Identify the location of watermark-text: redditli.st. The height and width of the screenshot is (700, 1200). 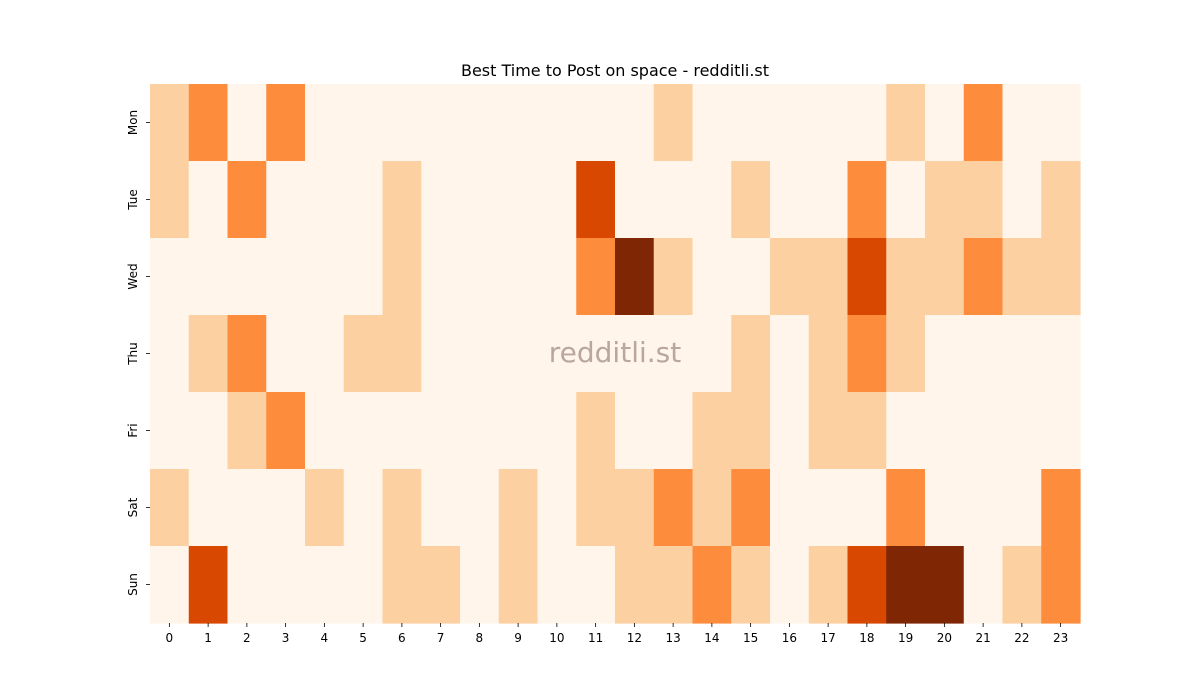
(615, 352).